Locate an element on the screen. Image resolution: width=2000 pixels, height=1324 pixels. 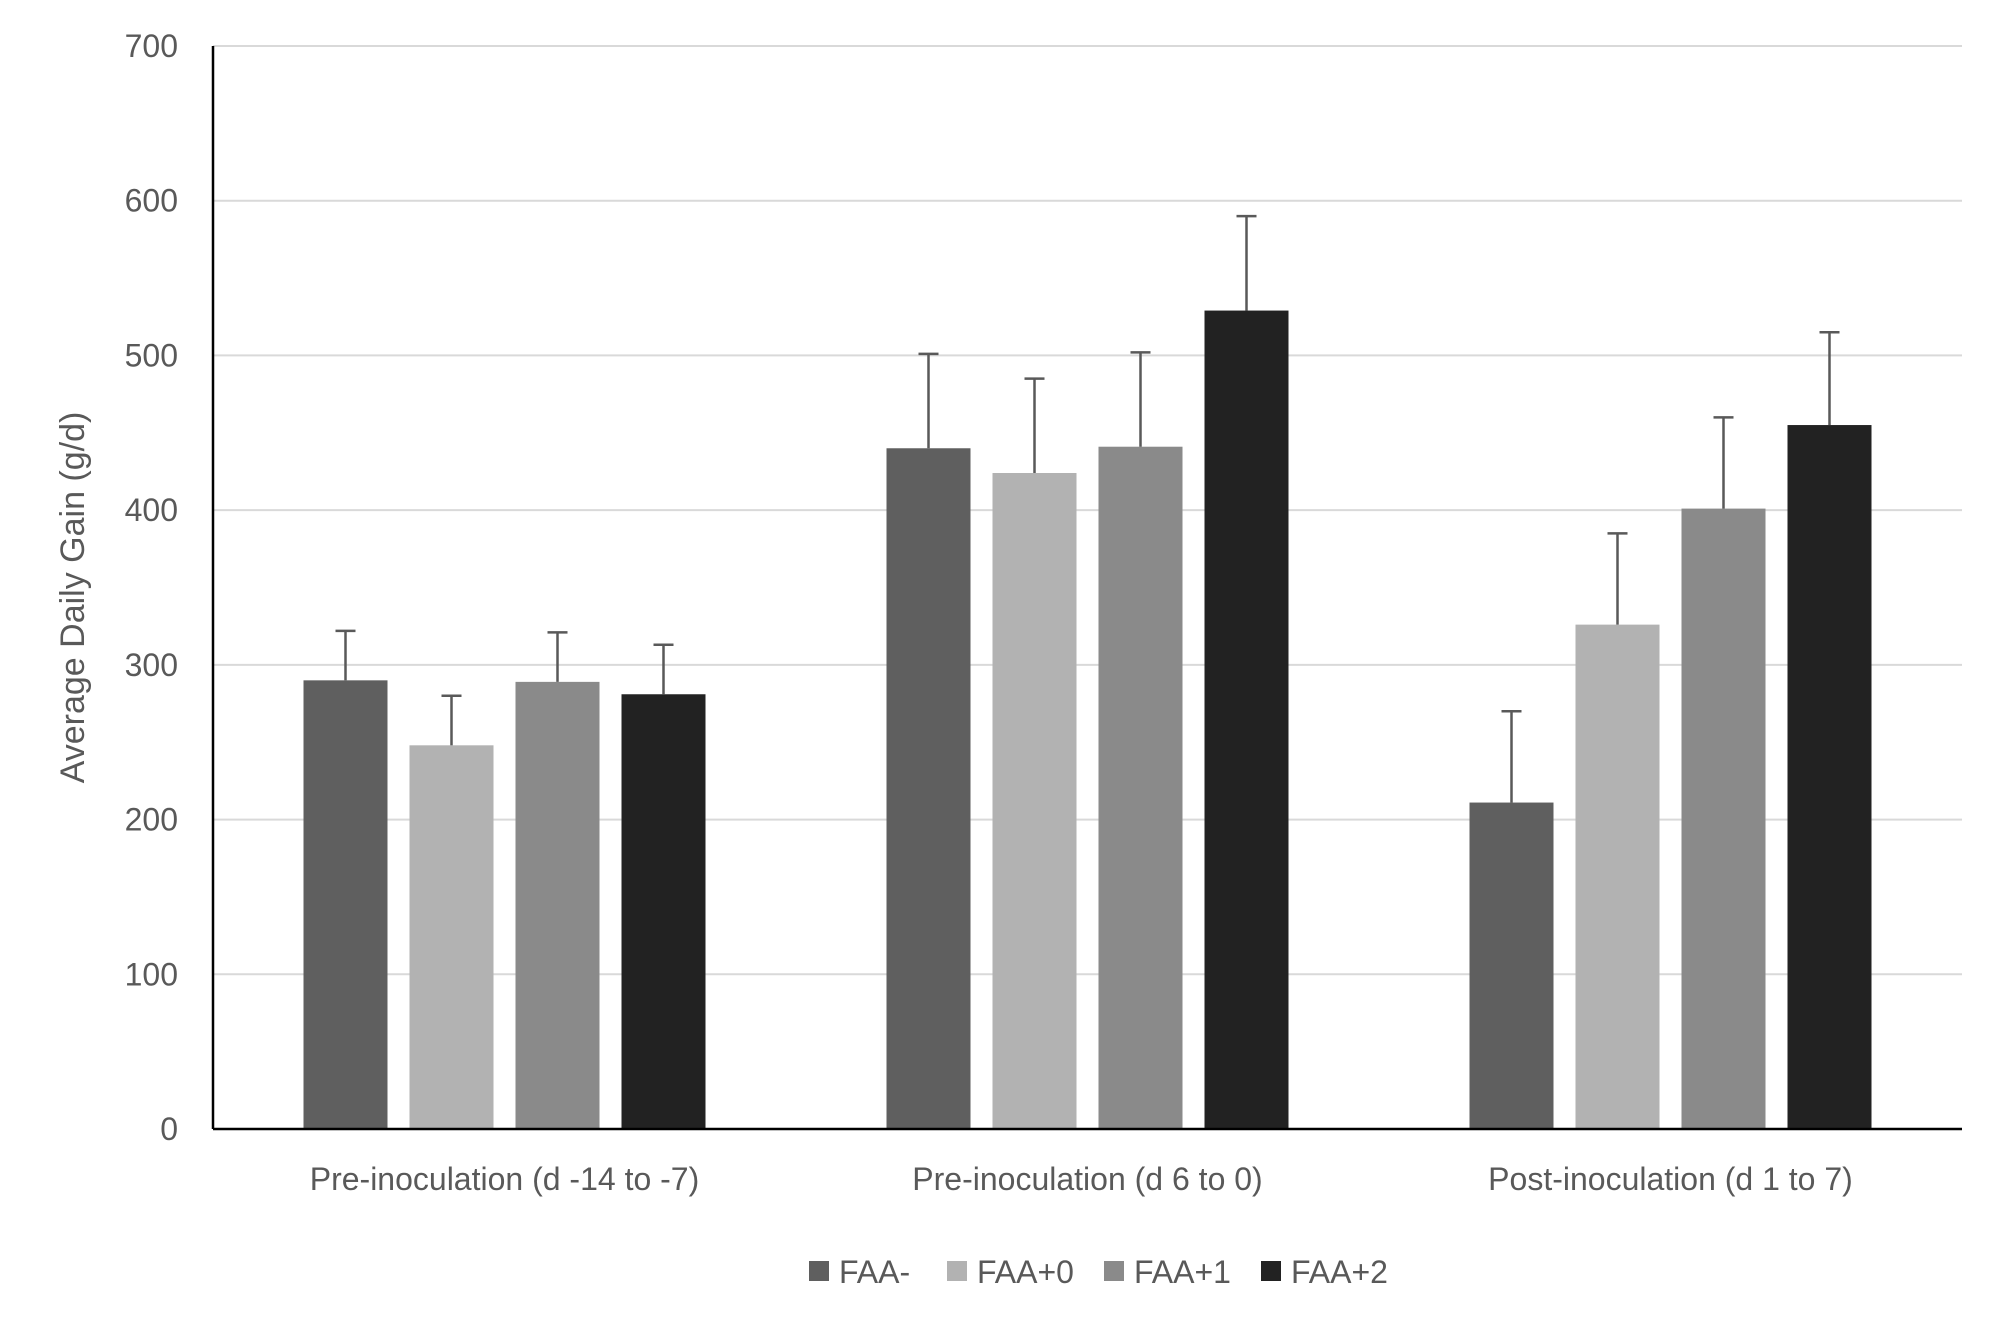
y-tick-label: 600 is located at coordinates (151, 201).